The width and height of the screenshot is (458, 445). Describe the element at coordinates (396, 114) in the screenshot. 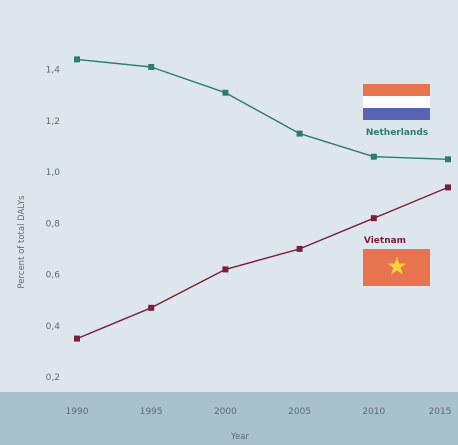

I see `netherlands-flag-blue-stripe` at that location.